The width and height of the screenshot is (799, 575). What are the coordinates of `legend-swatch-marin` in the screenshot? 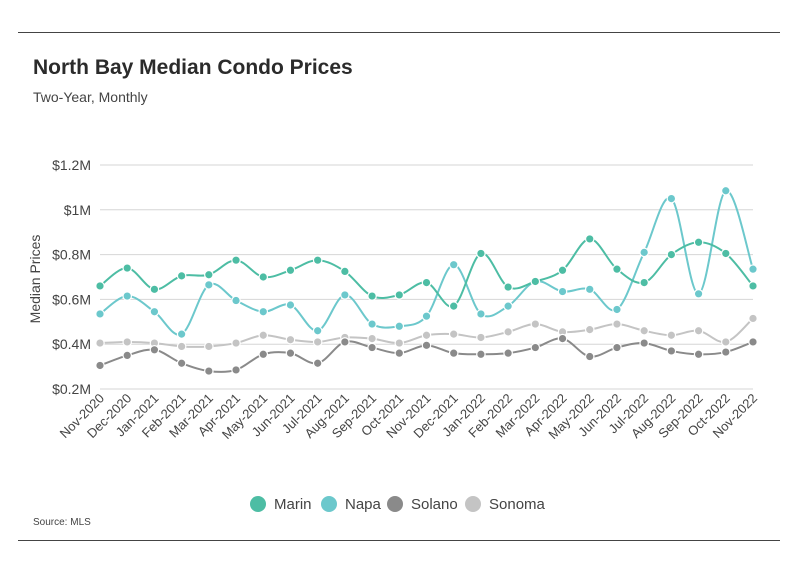 It's located at (258, 504).